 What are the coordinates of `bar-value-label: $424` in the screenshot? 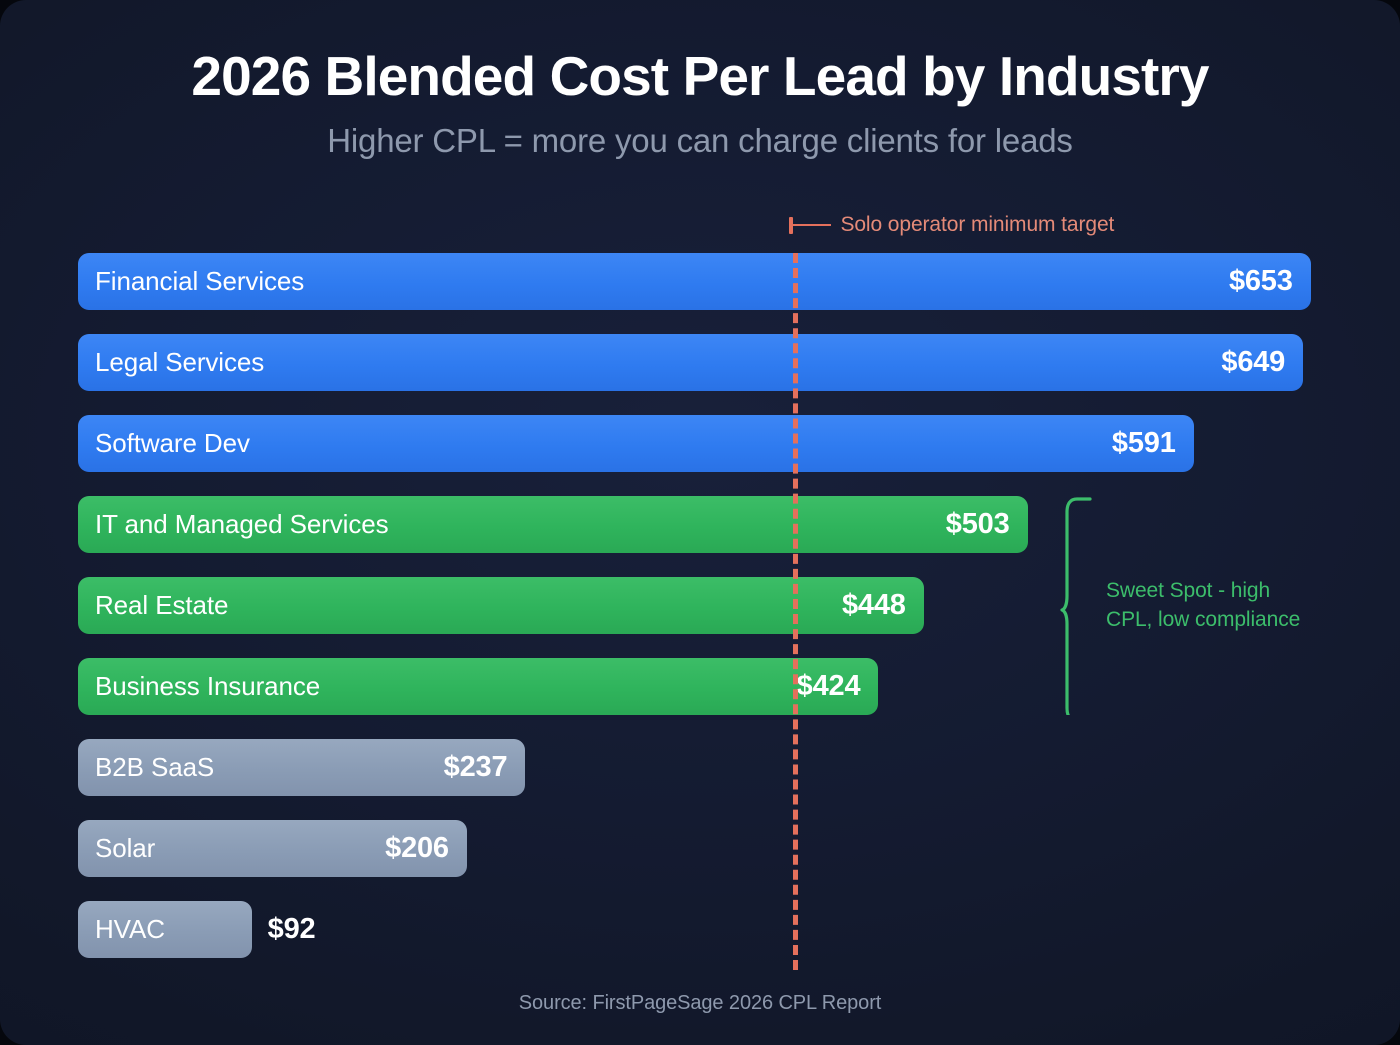 It's located at (828, 686).